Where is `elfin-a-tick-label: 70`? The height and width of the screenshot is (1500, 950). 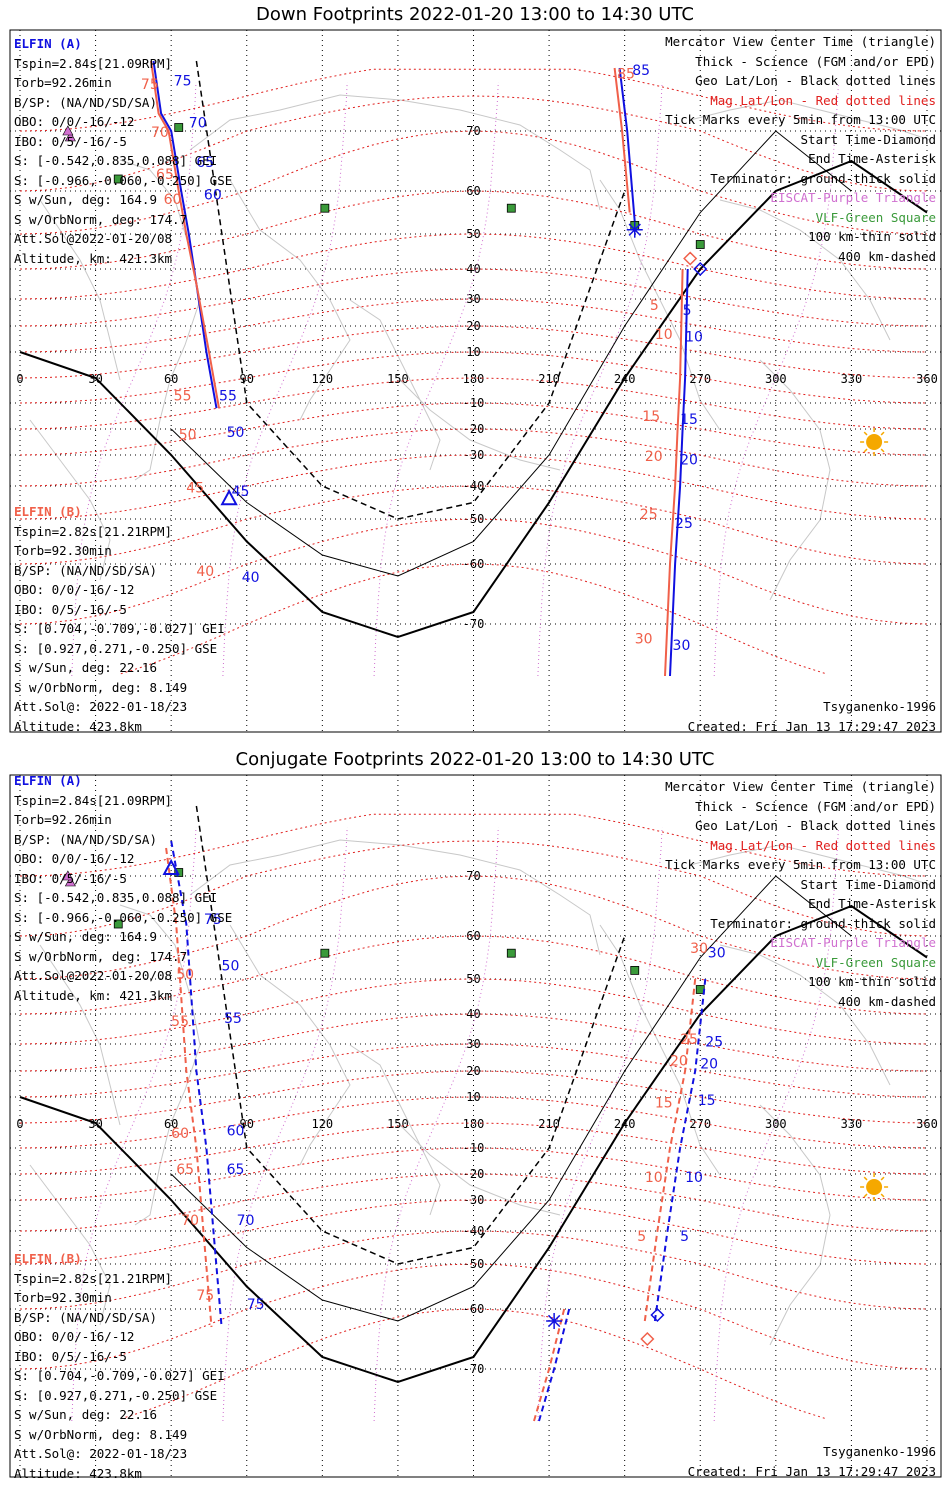
elfin-a-tick-label: 70 is located at coordinates (198, 124).